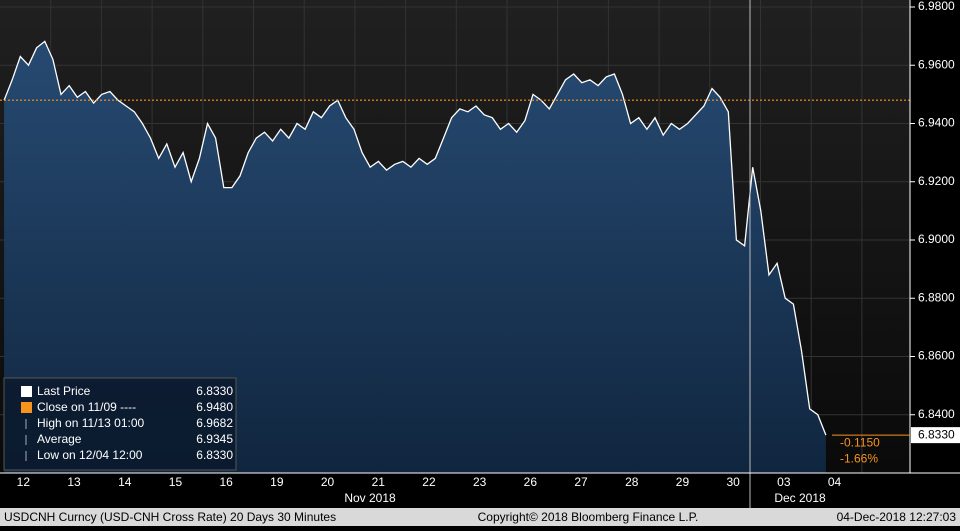  I want to click on x-tick-label: 28, so click(632, 482).